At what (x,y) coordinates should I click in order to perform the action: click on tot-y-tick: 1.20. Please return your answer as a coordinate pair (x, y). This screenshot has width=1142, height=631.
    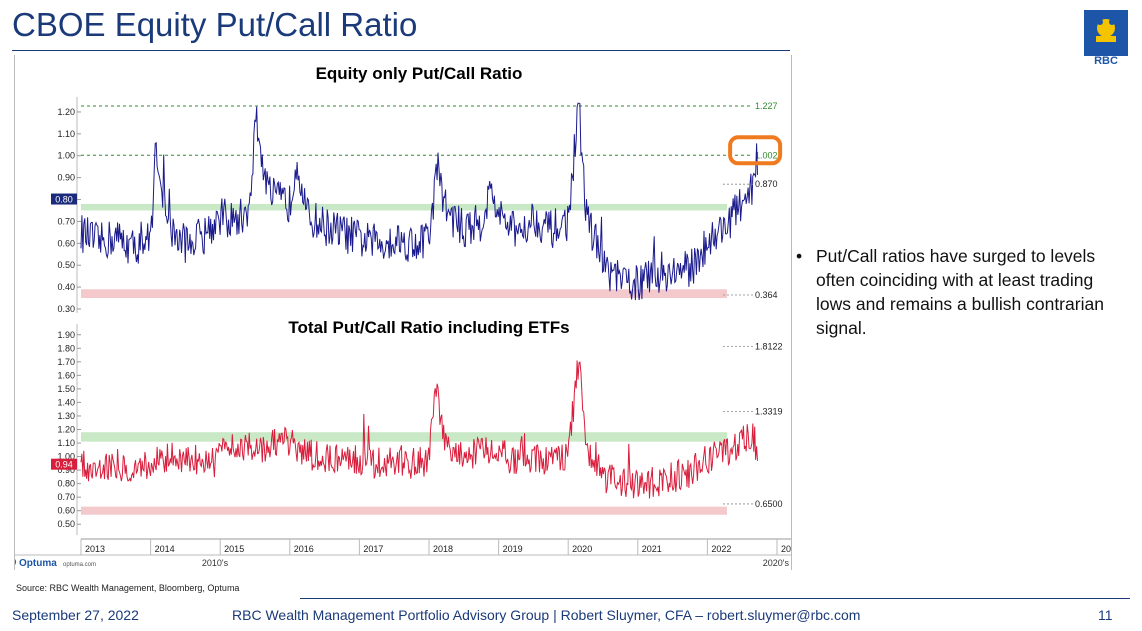
    Looking at the image, I should click on (66, 430).